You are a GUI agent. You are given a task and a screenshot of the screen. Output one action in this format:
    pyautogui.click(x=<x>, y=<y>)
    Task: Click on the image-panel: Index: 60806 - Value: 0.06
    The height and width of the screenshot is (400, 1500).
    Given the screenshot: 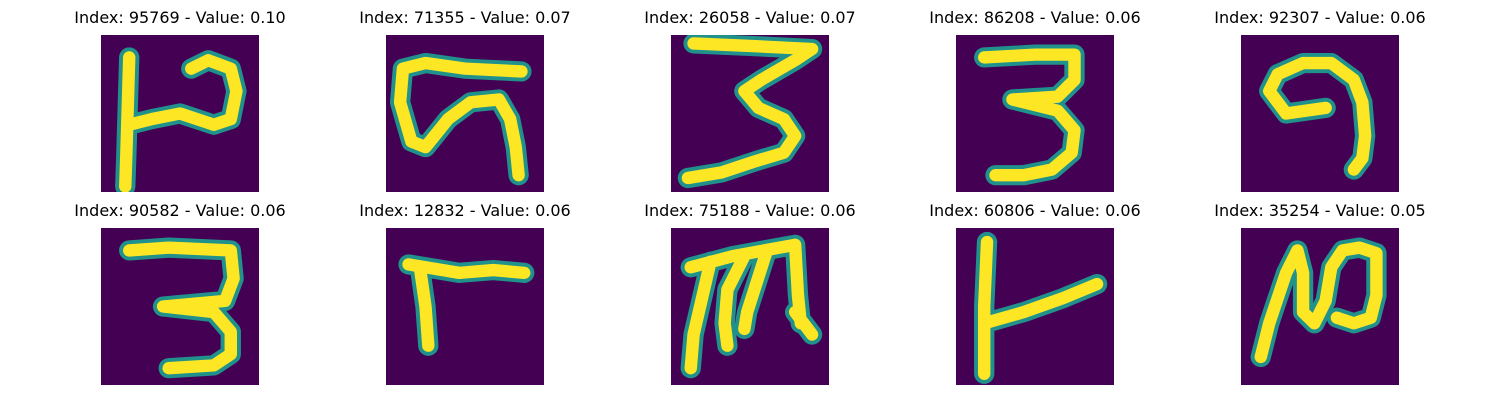 What is the action you would take?
    pyautogui.click(x=1035, y=296)
    